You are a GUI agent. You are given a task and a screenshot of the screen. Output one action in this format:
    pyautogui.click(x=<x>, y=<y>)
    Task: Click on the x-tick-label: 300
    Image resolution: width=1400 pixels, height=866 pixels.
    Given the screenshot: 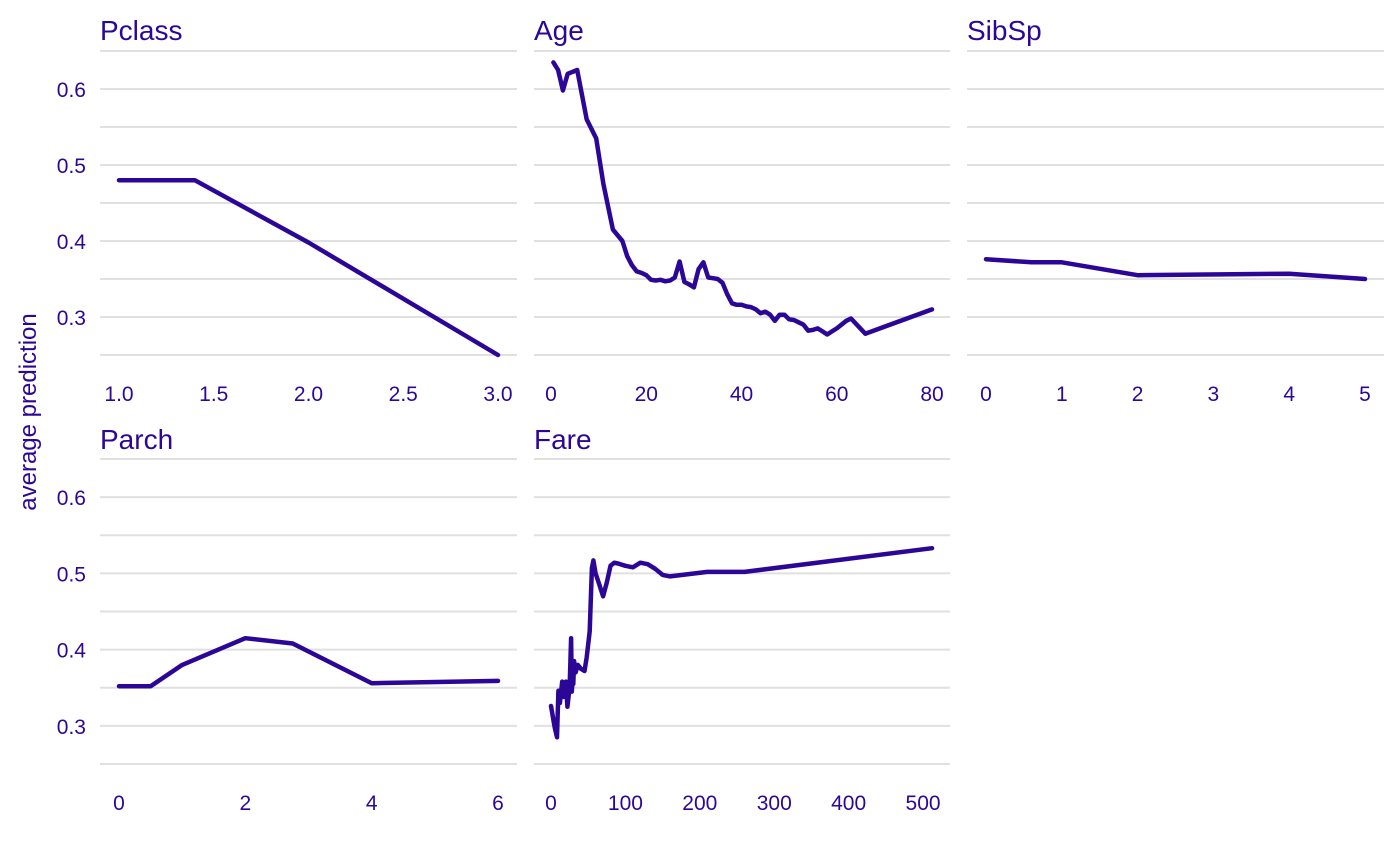 What is the action you would take?
    pyautogui.click(x=774, y=803)
    